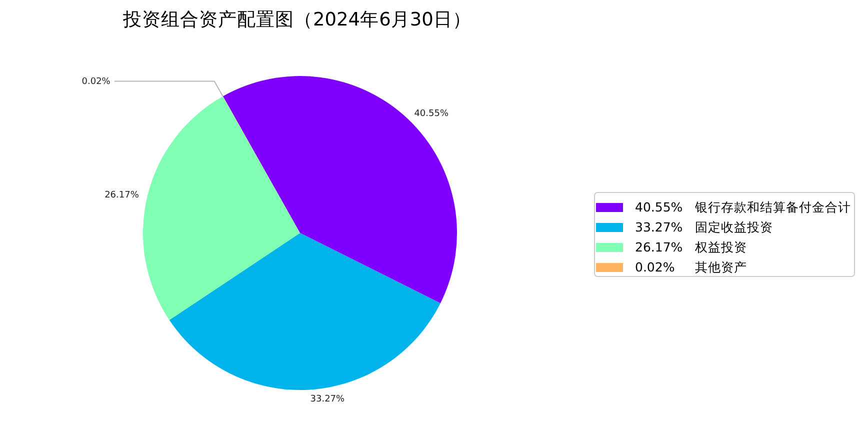 This screenshot has width=865, height=424. I want to click on data-label: 40.55%, so click(431, 114).